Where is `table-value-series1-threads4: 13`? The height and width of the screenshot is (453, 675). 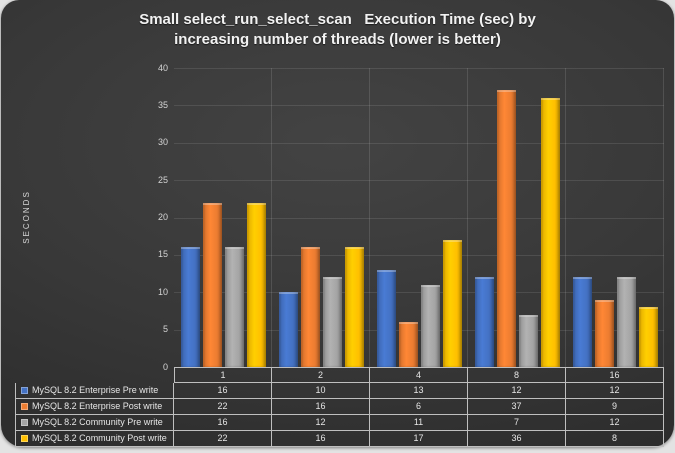 table-value-series1-threads4: 13 is located at coordinates (419, 391).